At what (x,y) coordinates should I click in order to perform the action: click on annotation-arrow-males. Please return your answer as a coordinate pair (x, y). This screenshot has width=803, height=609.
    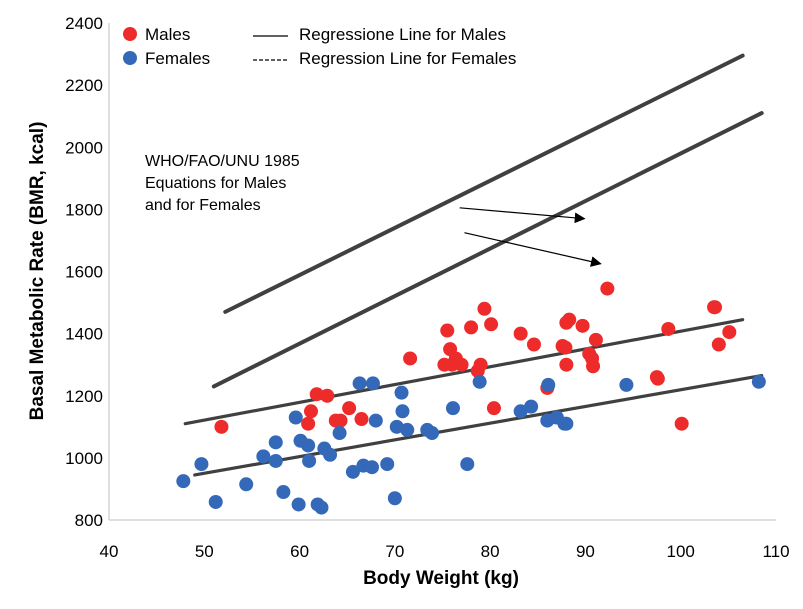
    Looking at the image, I should click on (522, 215).